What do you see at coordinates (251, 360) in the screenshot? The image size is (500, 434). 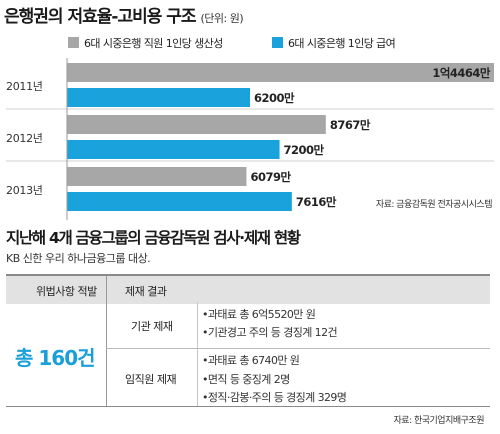 I see `list-item: •과태료 총 6740만 원` at bounding box center [251, 360].